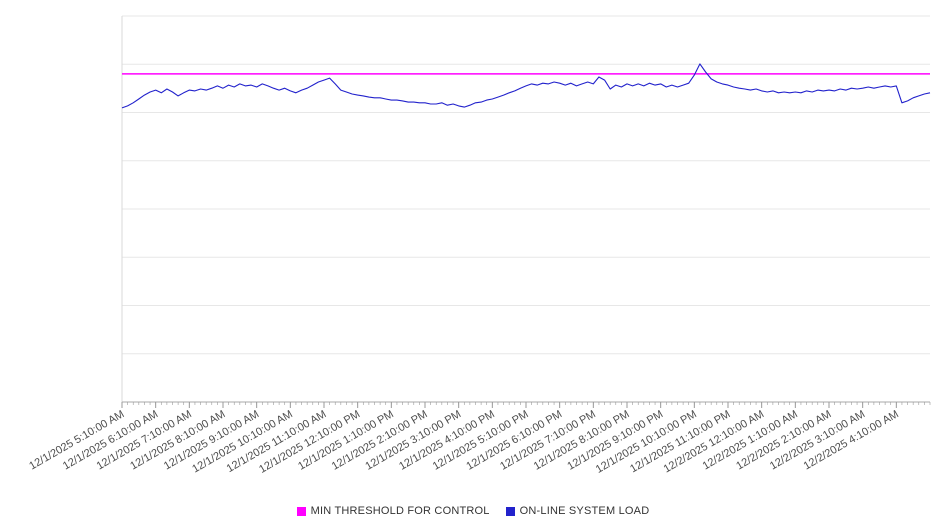  I want to click on legend-label-min-threshold: MIN THRESHOLD FOR CONTROL, so click(400, 511).